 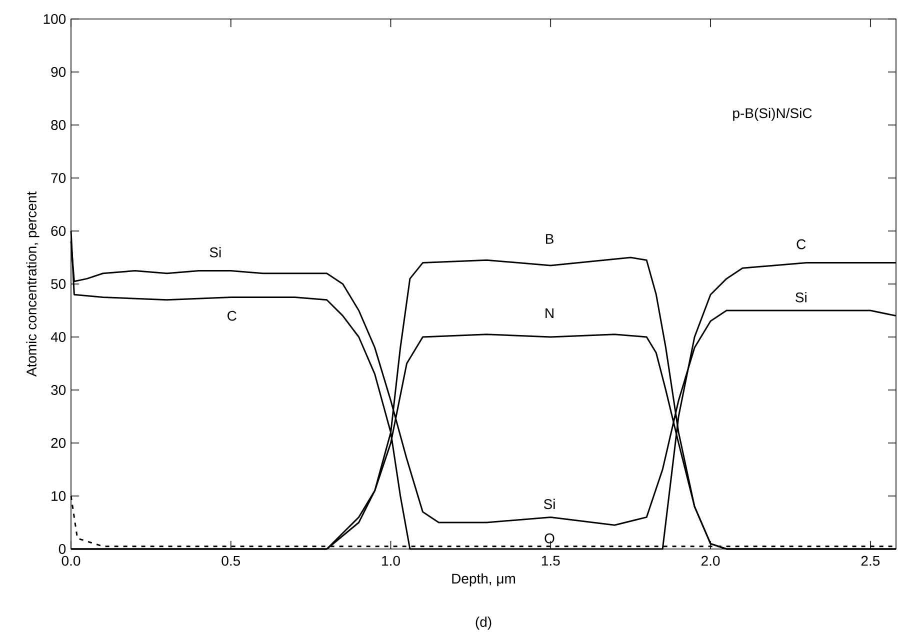 What do you see at coordinates (549, 538) in the screenshot?
I see `annotation: O` at bounding box center [549, 538].